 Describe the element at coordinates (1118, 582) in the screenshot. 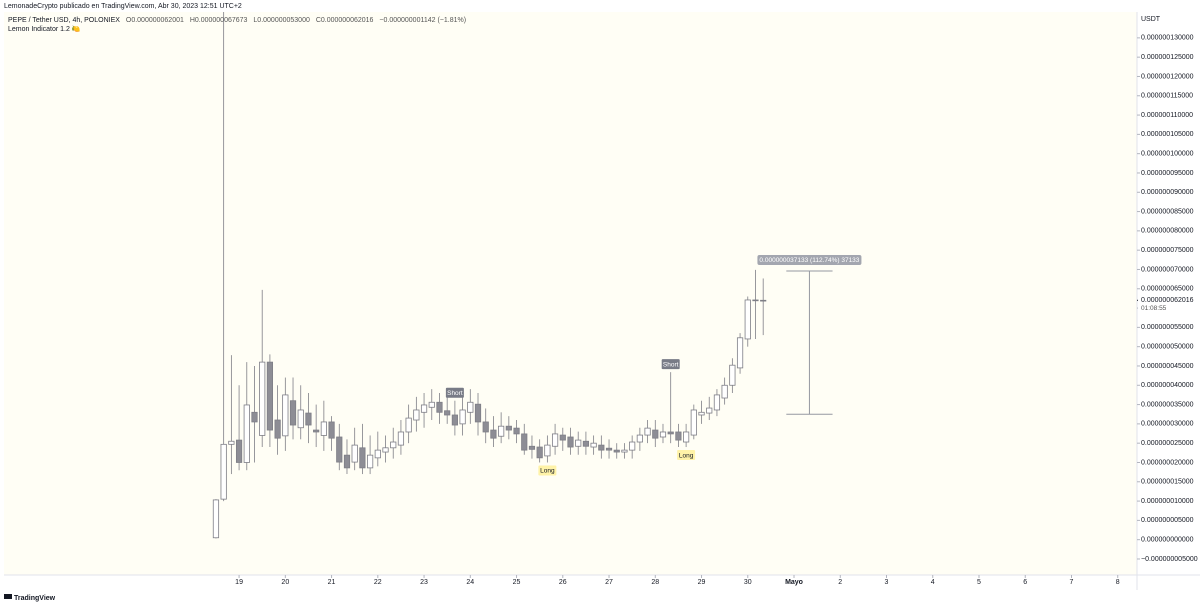

I see `x-tick-label: 8` at that location.